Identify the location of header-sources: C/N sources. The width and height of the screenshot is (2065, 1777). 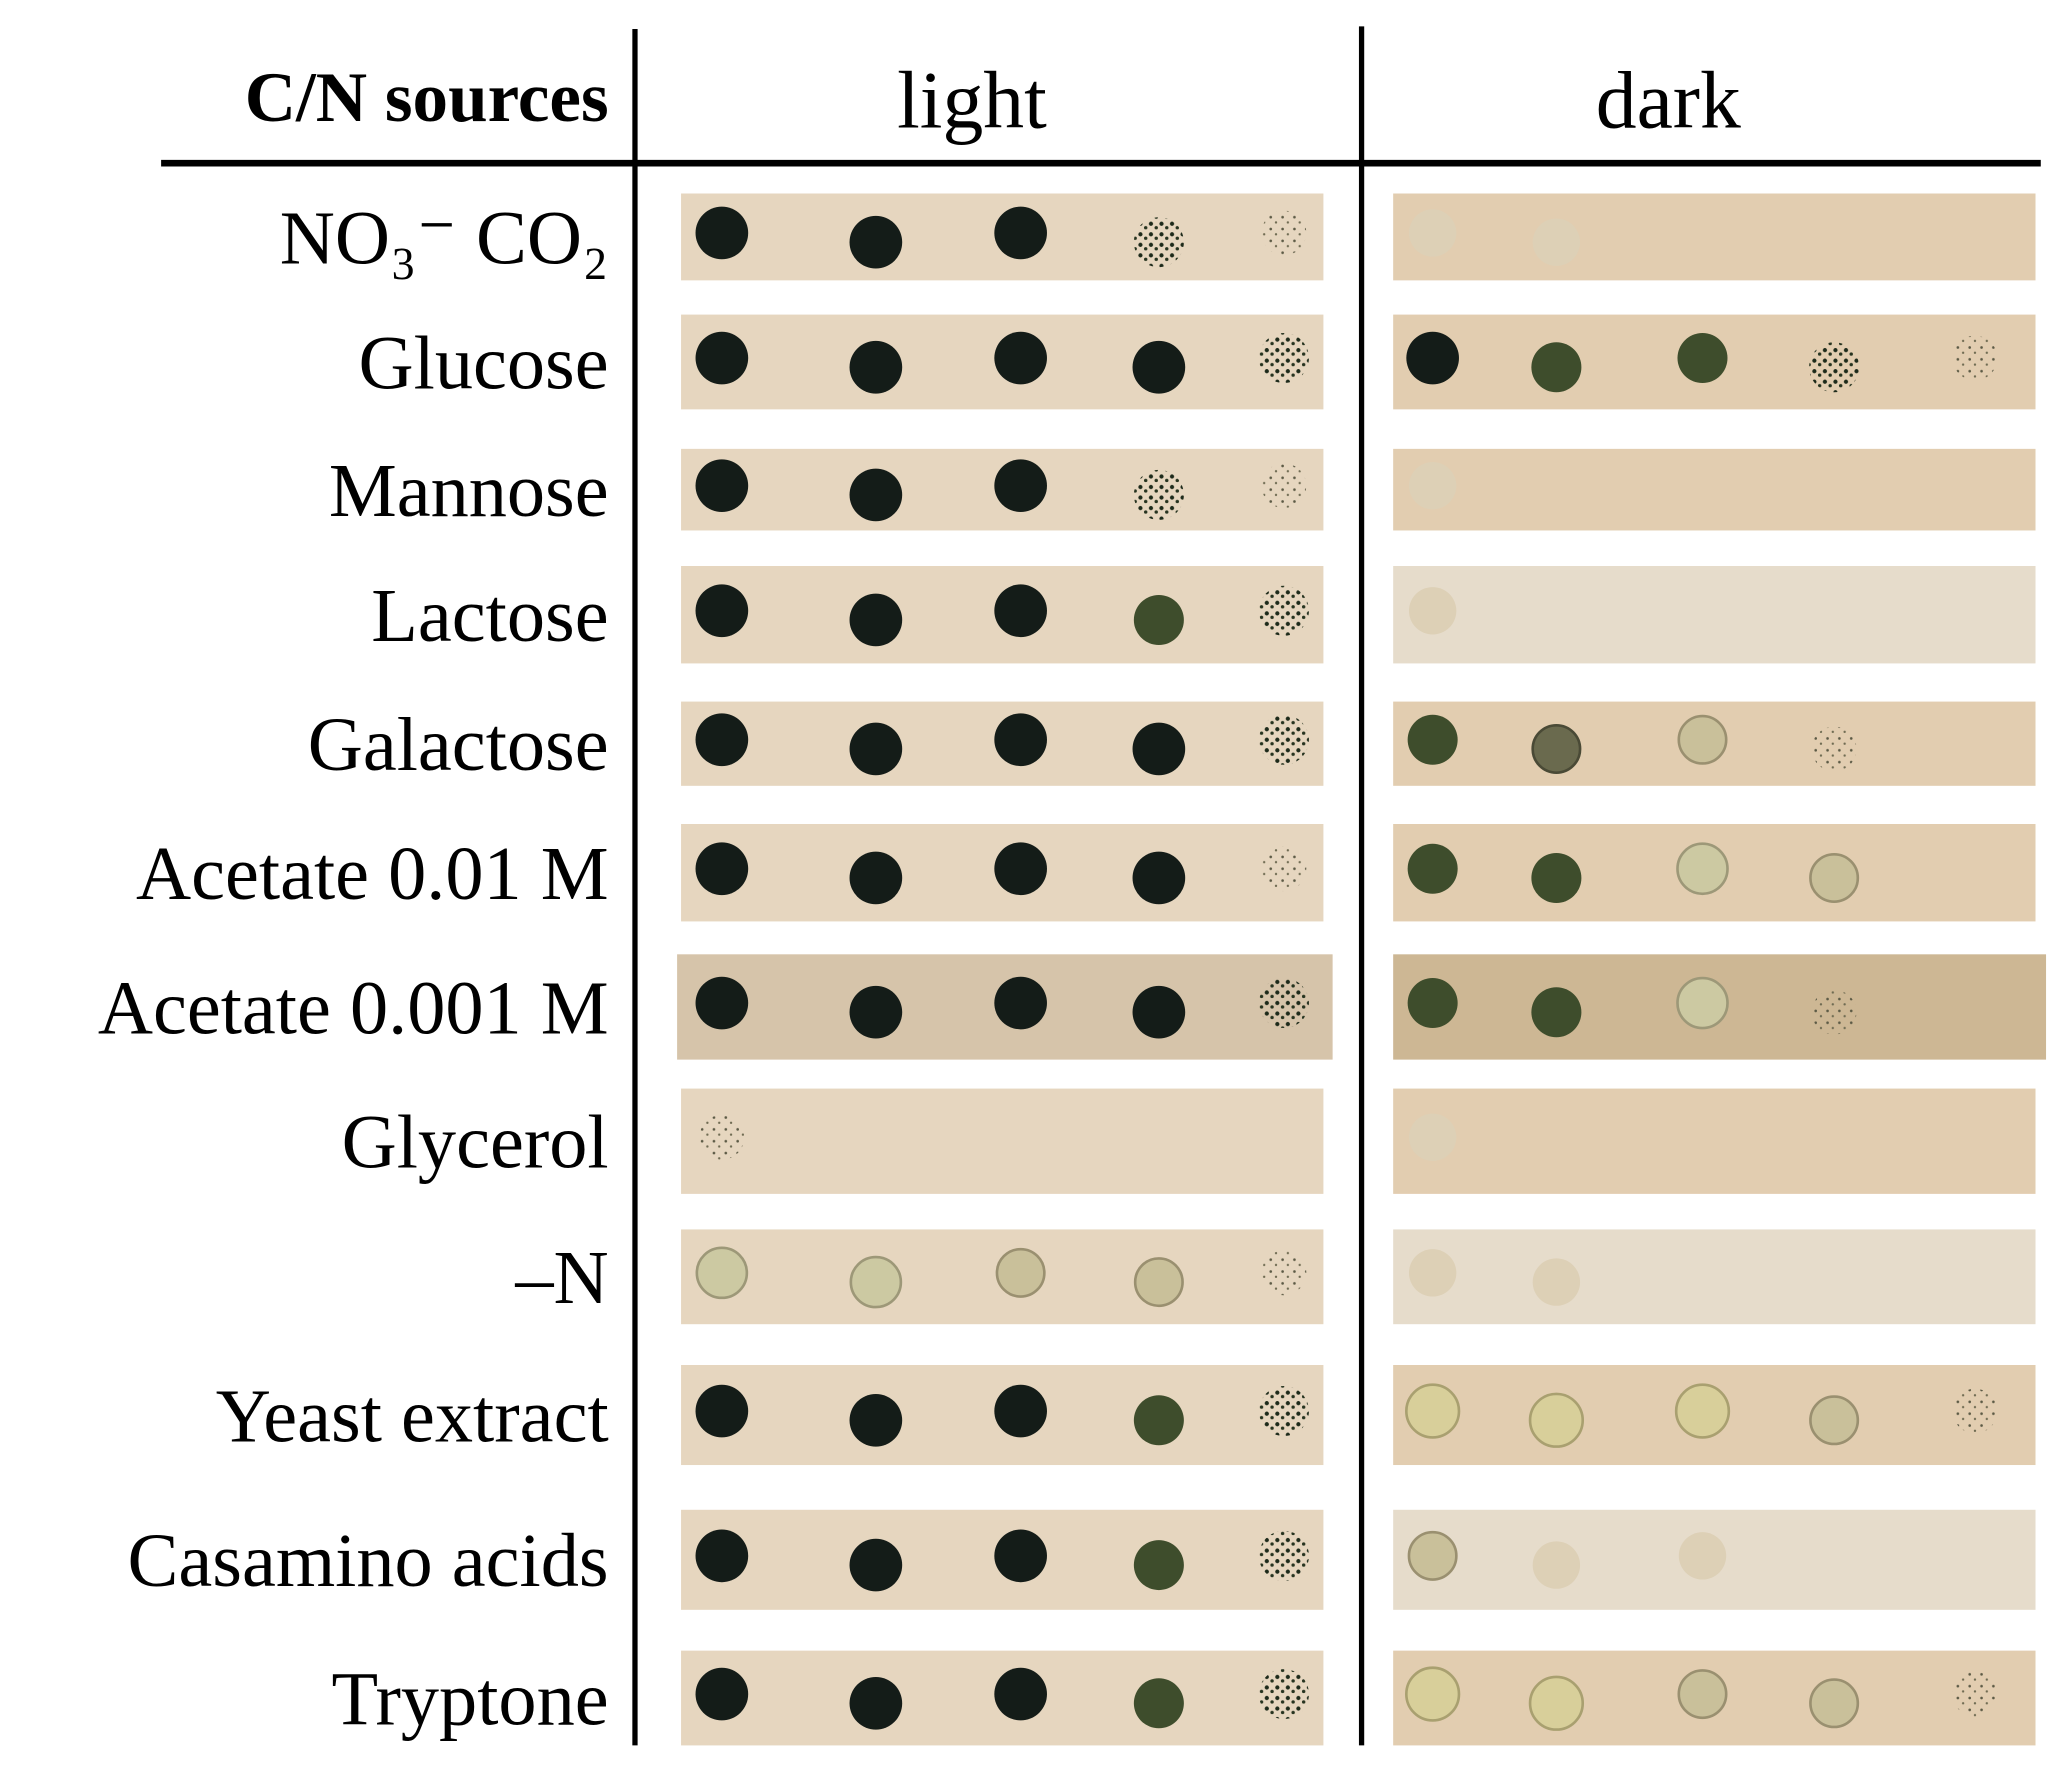
(427, 98).